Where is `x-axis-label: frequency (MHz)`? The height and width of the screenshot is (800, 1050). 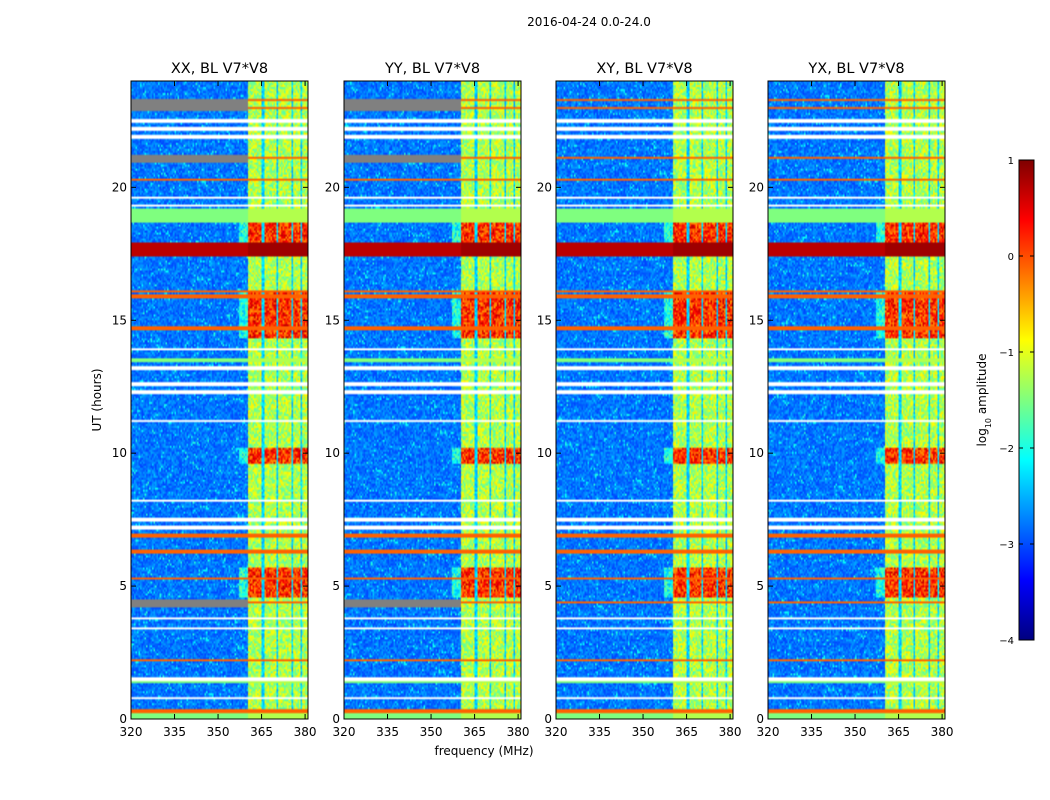
x-axis-label: frequency (MHz) is located at coordinates (483, 751).